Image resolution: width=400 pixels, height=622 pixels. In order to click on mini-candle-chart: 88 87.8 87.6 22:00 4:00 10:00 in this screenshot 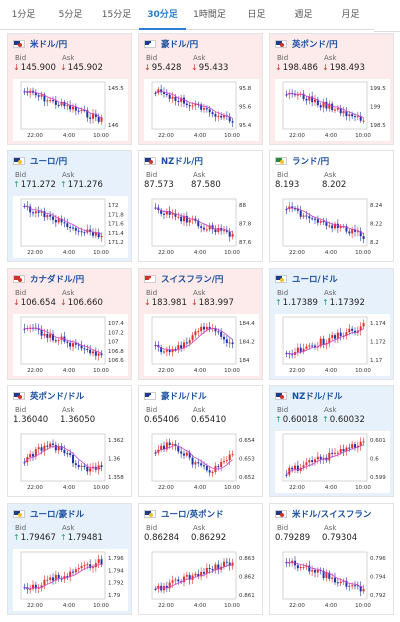, I will do `click(201, 227)`.